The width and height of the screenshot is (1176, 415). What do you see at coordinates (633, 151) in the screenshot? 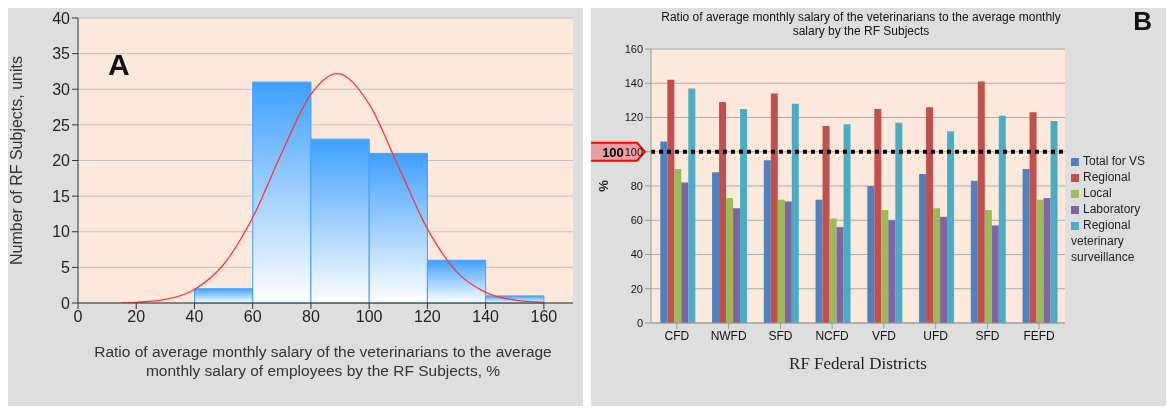
I see `y-tick-label: 100` at bounding box center [633, 151].